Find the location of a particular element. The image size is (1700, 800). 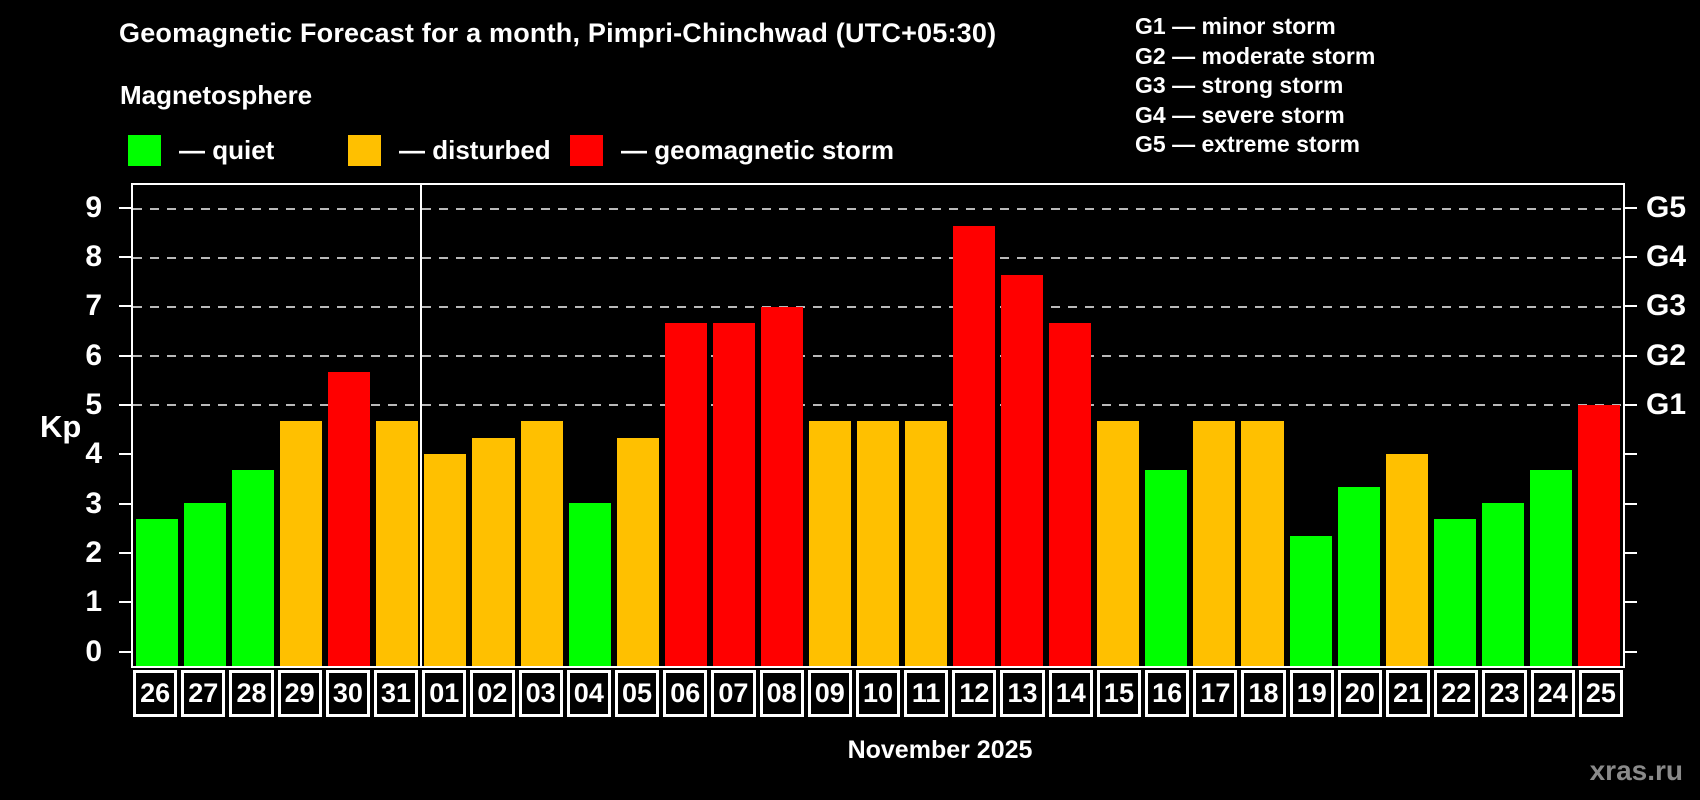

right-label-g1: G1 is located at coordinates (1666, 405).